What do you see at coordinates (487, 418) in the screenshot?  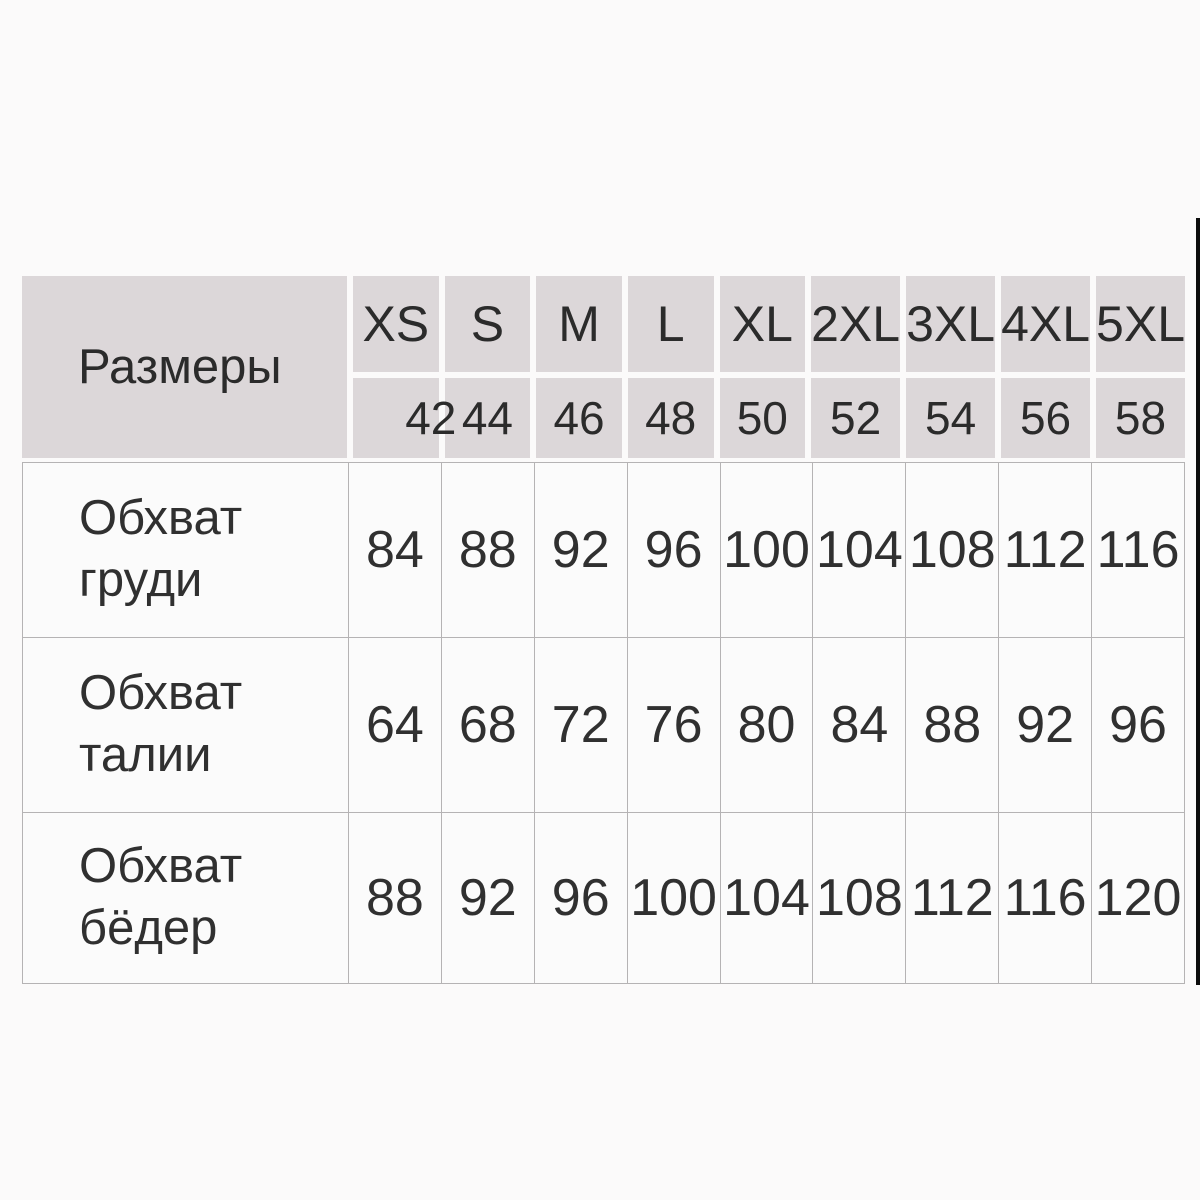 I see `header-rus-size-cell-44: 44` at bounding box center [487, 418].